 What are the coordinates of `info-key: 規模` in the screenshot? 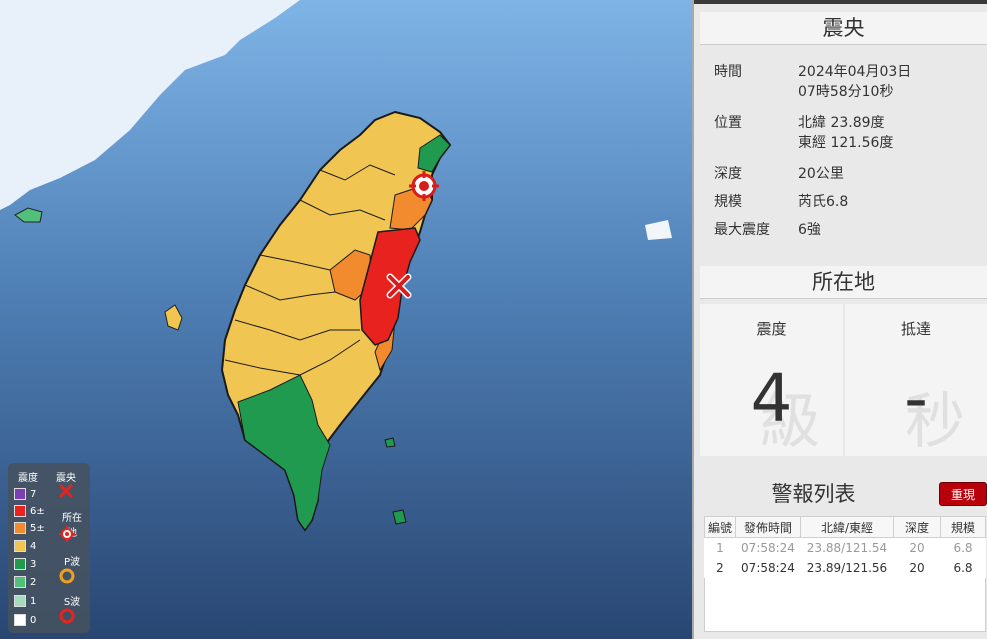 It's located at (728, 202).